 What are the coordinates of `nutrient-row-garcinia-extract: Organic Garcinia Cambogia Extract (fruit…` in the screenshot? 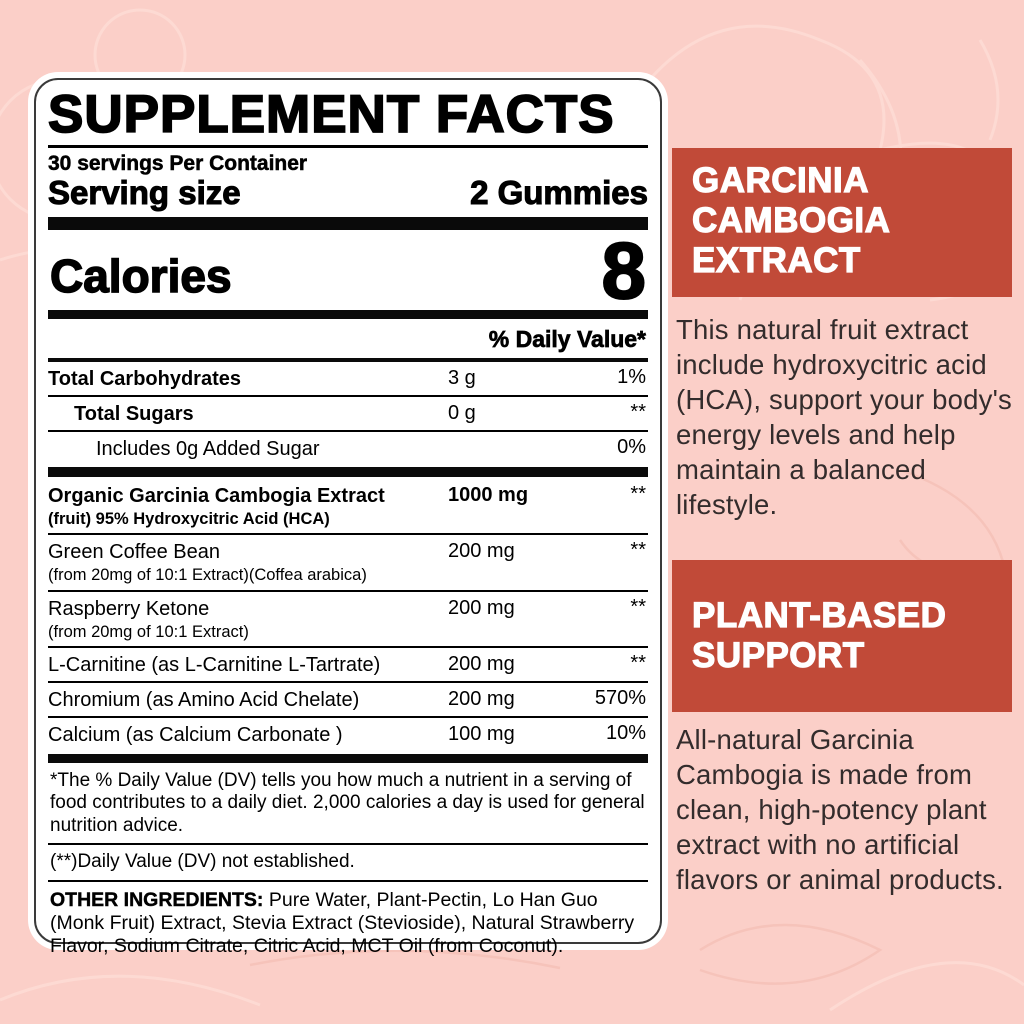 It's located at (348, 507).